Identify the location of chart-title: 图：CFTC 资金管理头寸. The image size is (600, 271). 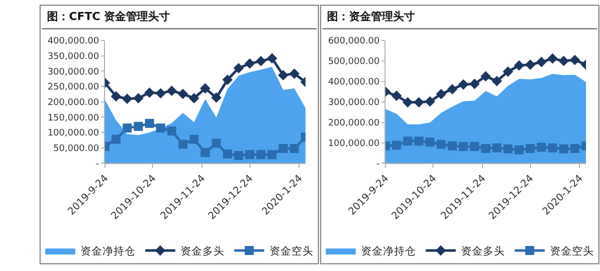
(108, 16).